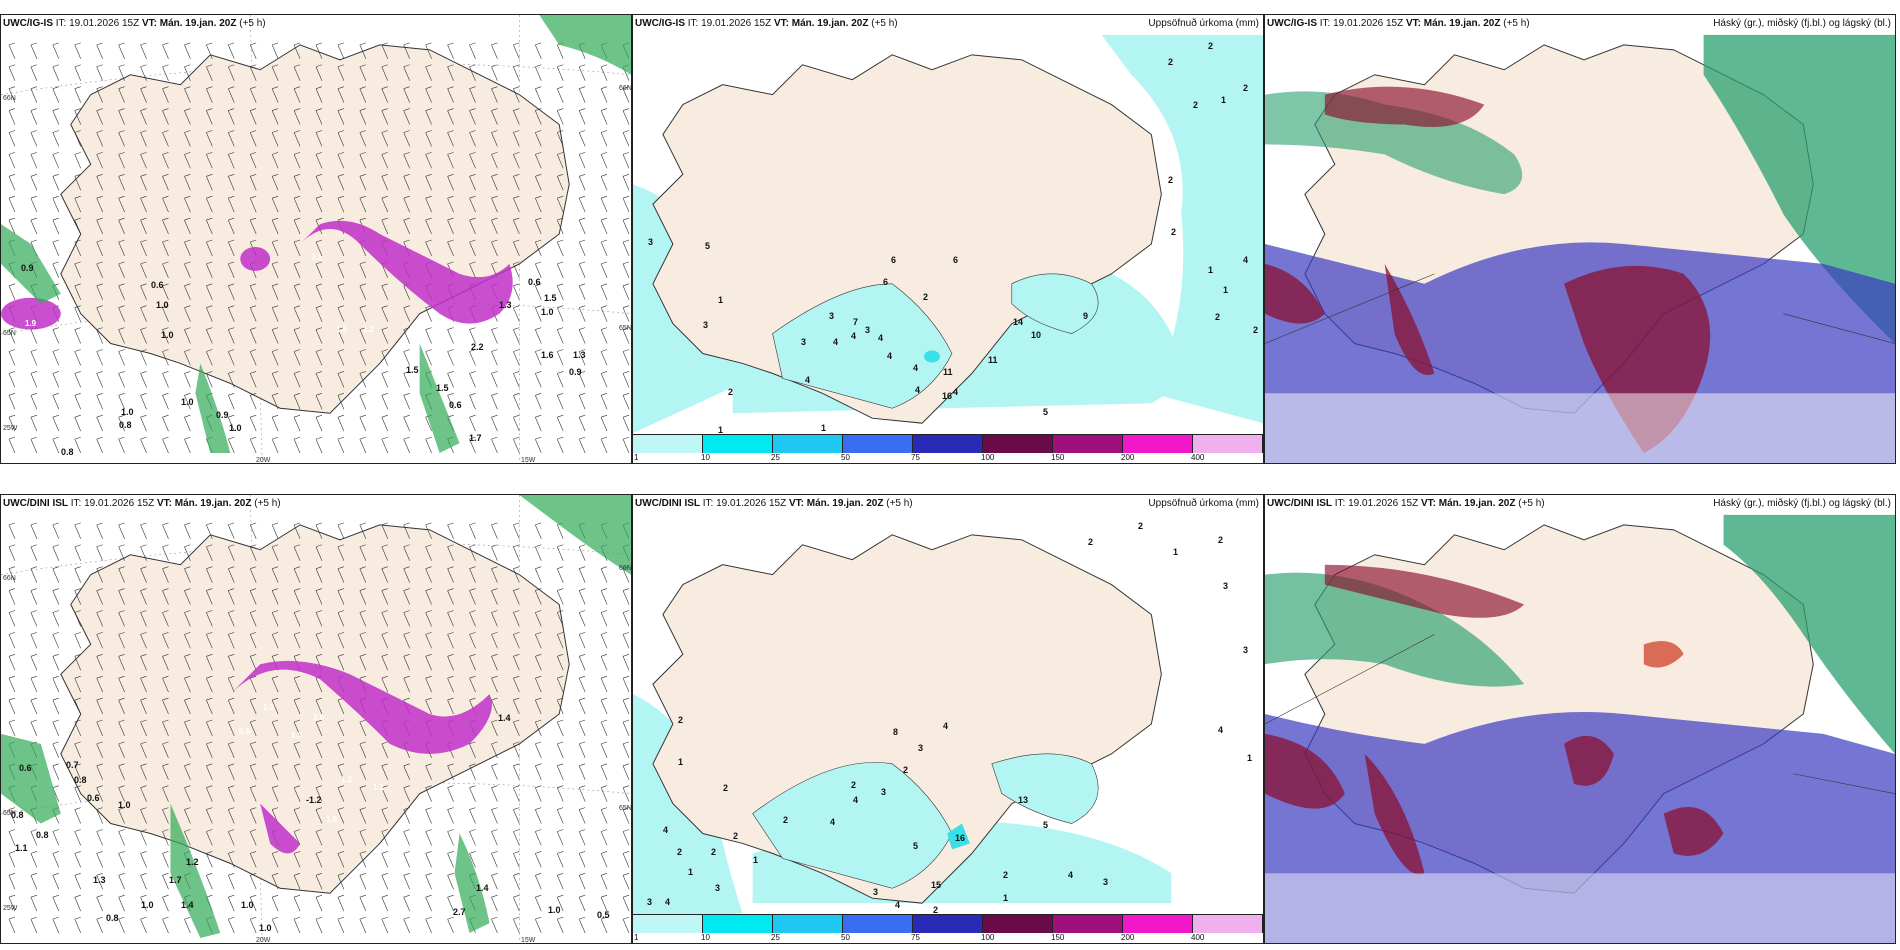 Image resolution: width=1900 pixels, height=950 pixels. I want to click on wind-barbs, so click(319, 728).